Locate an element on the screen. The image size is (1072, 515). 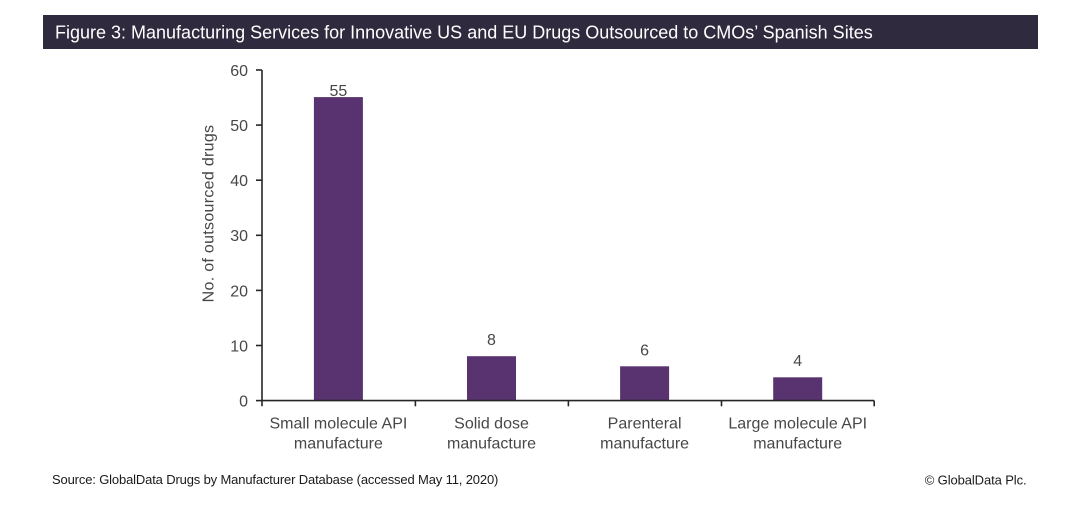
svg-text: © GlobalData Plc. is located at coordinates (976, 479).